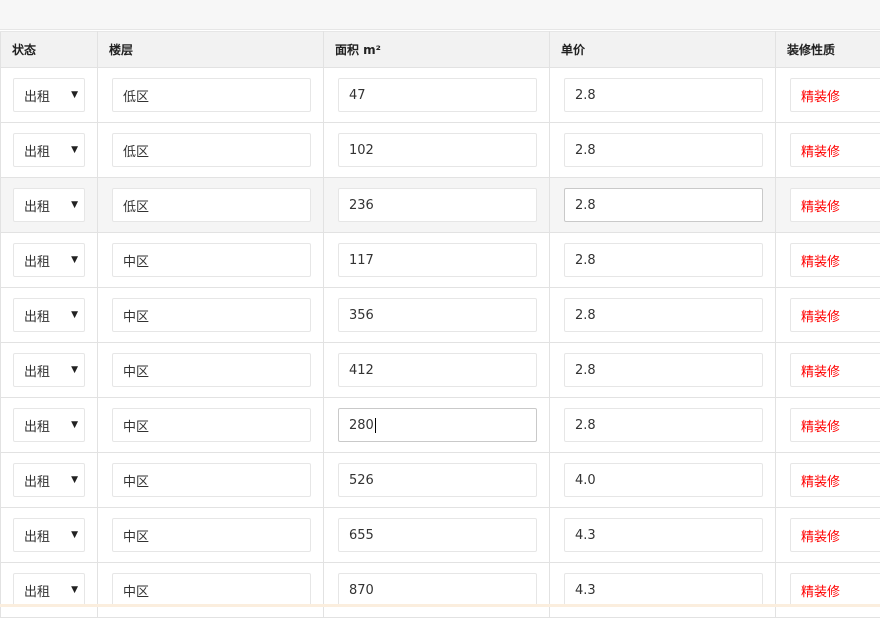 The image size is (880, 618). I want to click on table-header: 状态 楼层 面积 m² 单价 装修性质, so click(440, 50).